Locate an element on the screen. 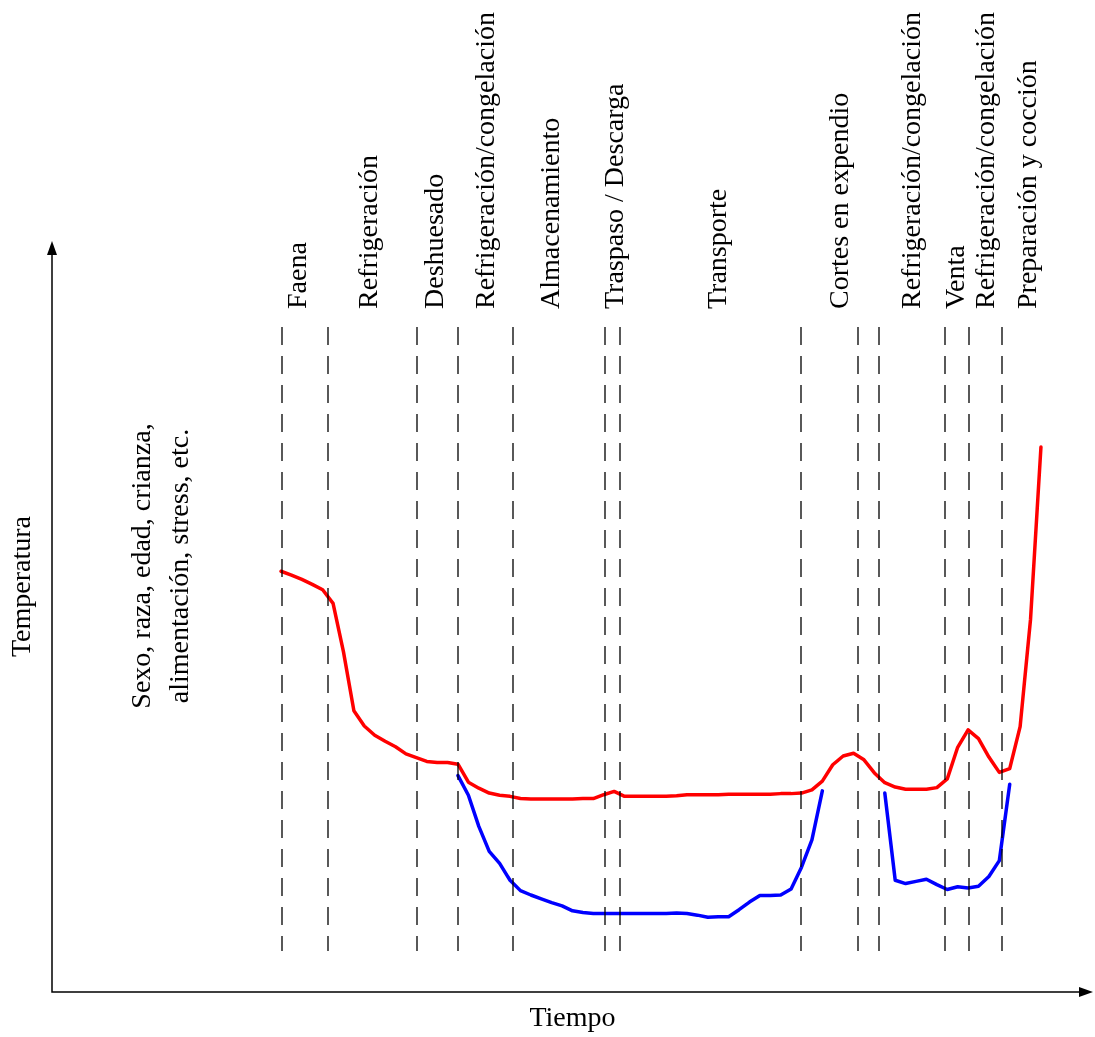 The height and width of the screenshot is (1037, 1095). text: Venta is located at coordinates (955, 276).